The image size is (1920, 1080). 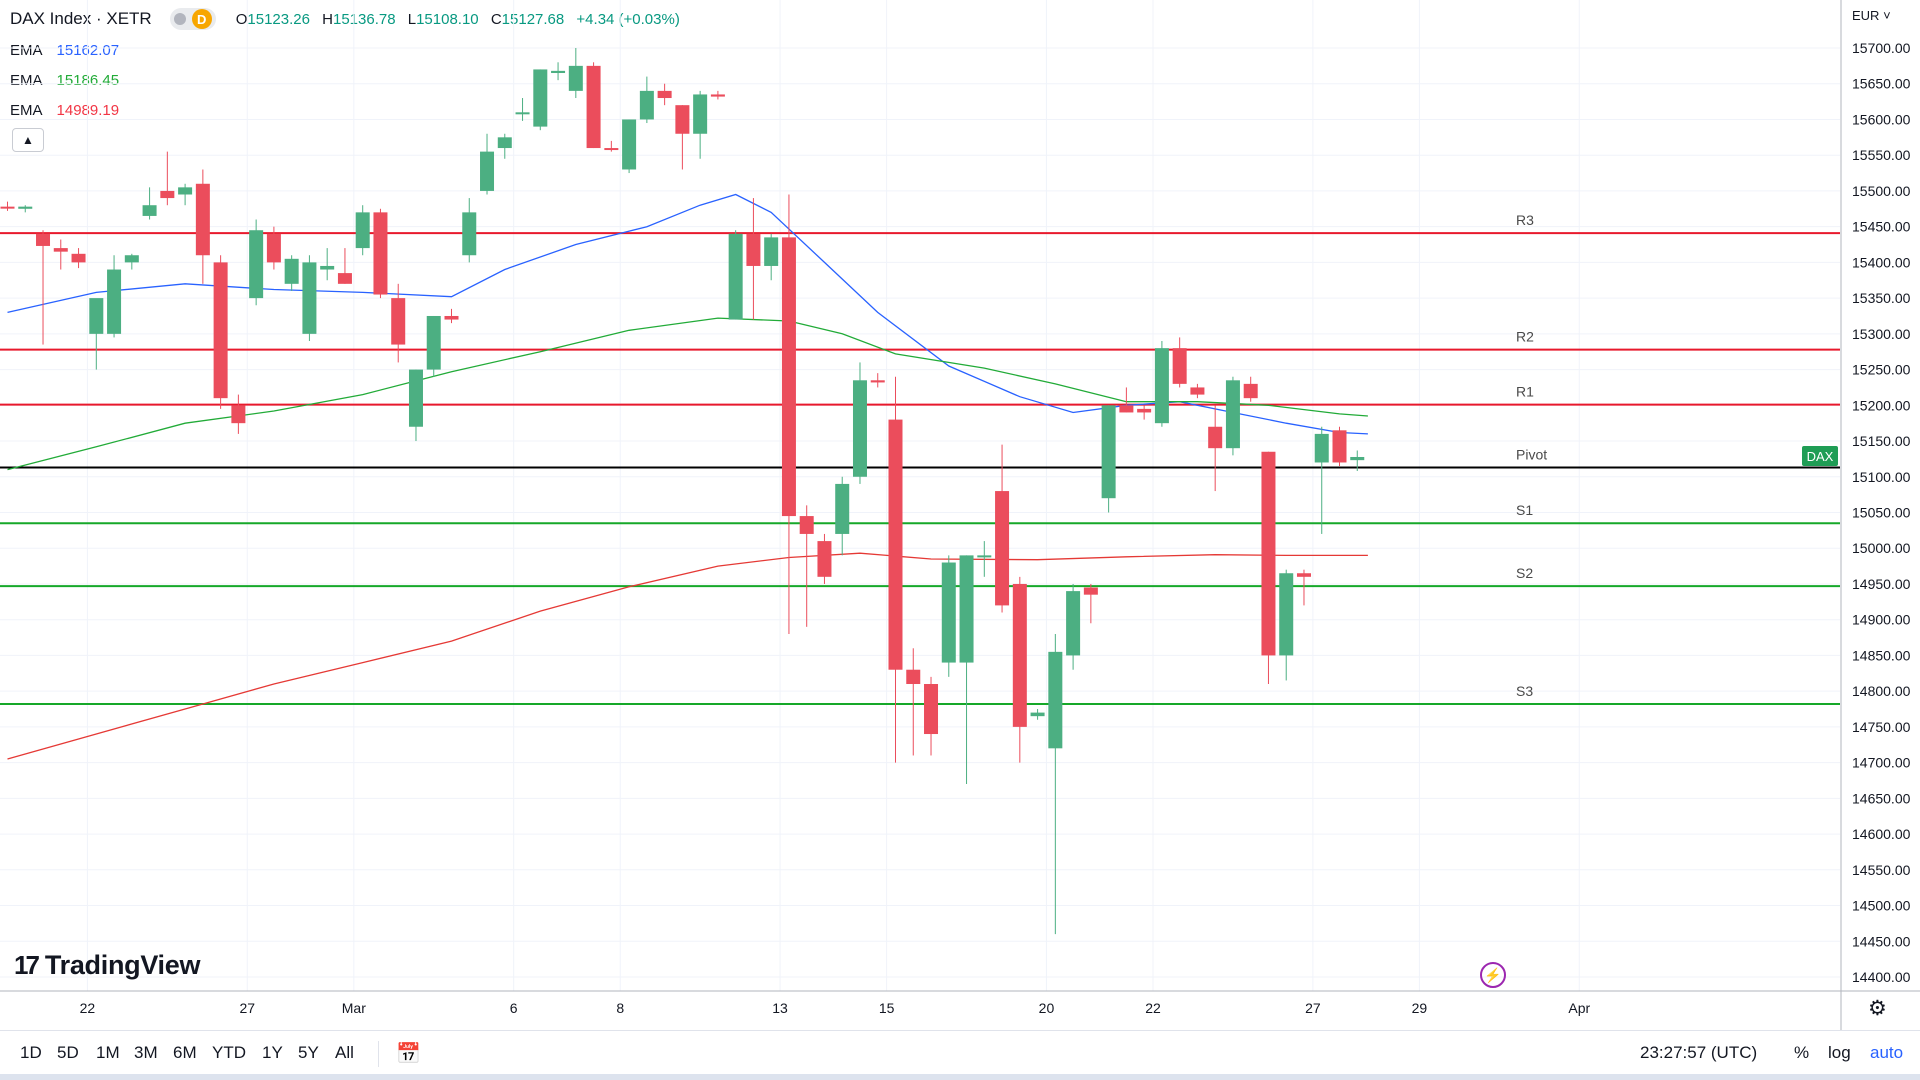 What do you see at coordinates (1877, 1008) in the screenshot?
I see `gear-icon: ⚙` at bounding box center [1877, 1008].